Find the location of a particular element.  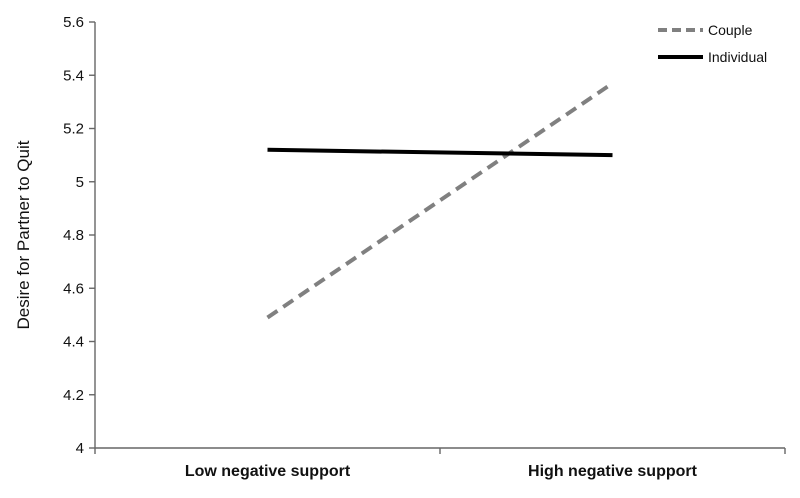

x-category-label: High negative support is located at coordinates (613, 471).